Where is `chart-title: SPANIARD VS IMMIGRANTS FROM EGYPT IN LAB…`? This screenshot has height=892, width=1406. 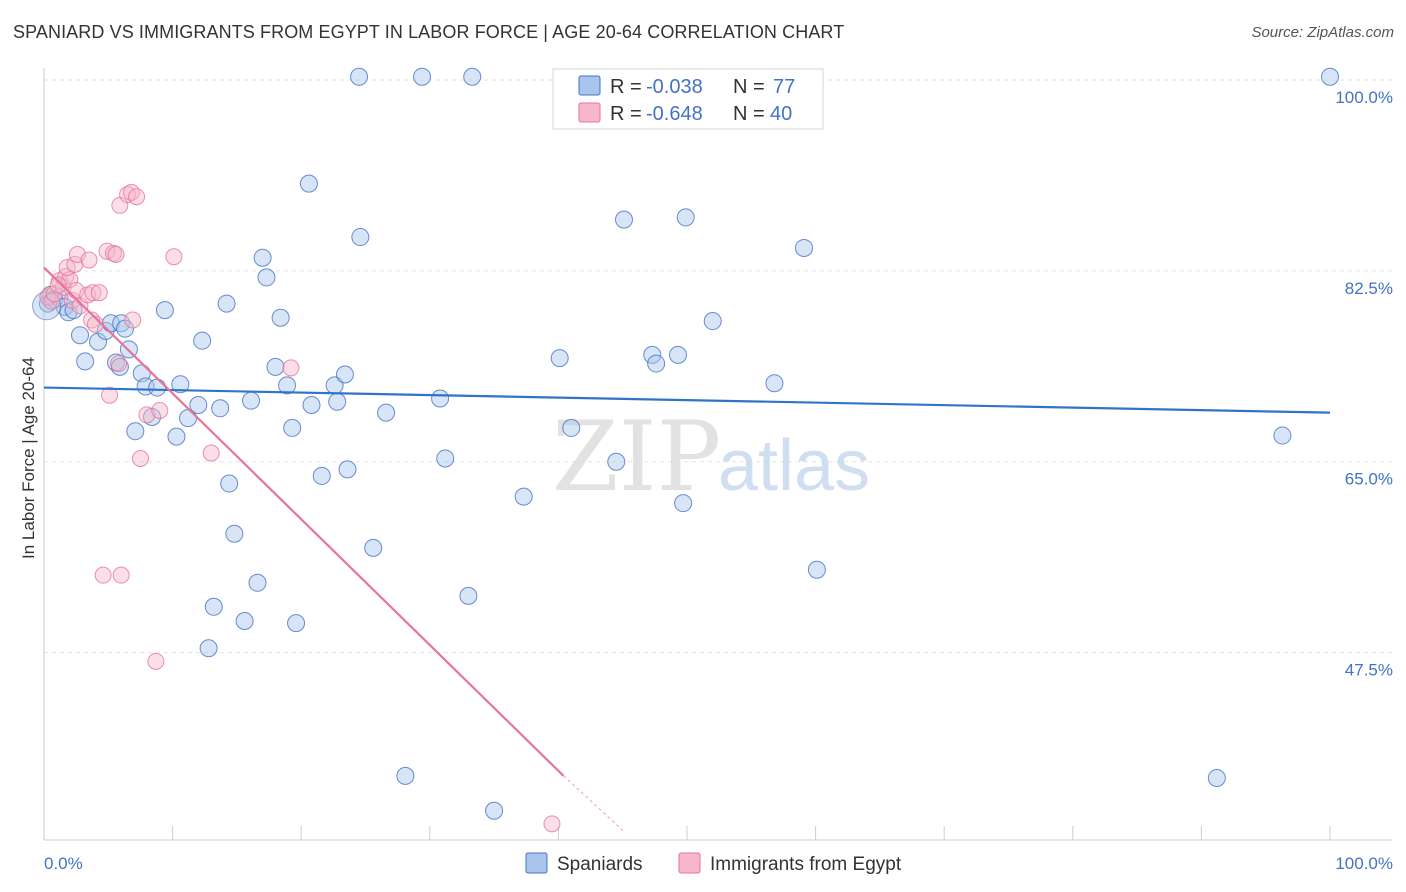 chart-title: SPANIARD VS IMMIGRANTS FROM EGYPT IN LAB… is located at coordinates (429, 32).